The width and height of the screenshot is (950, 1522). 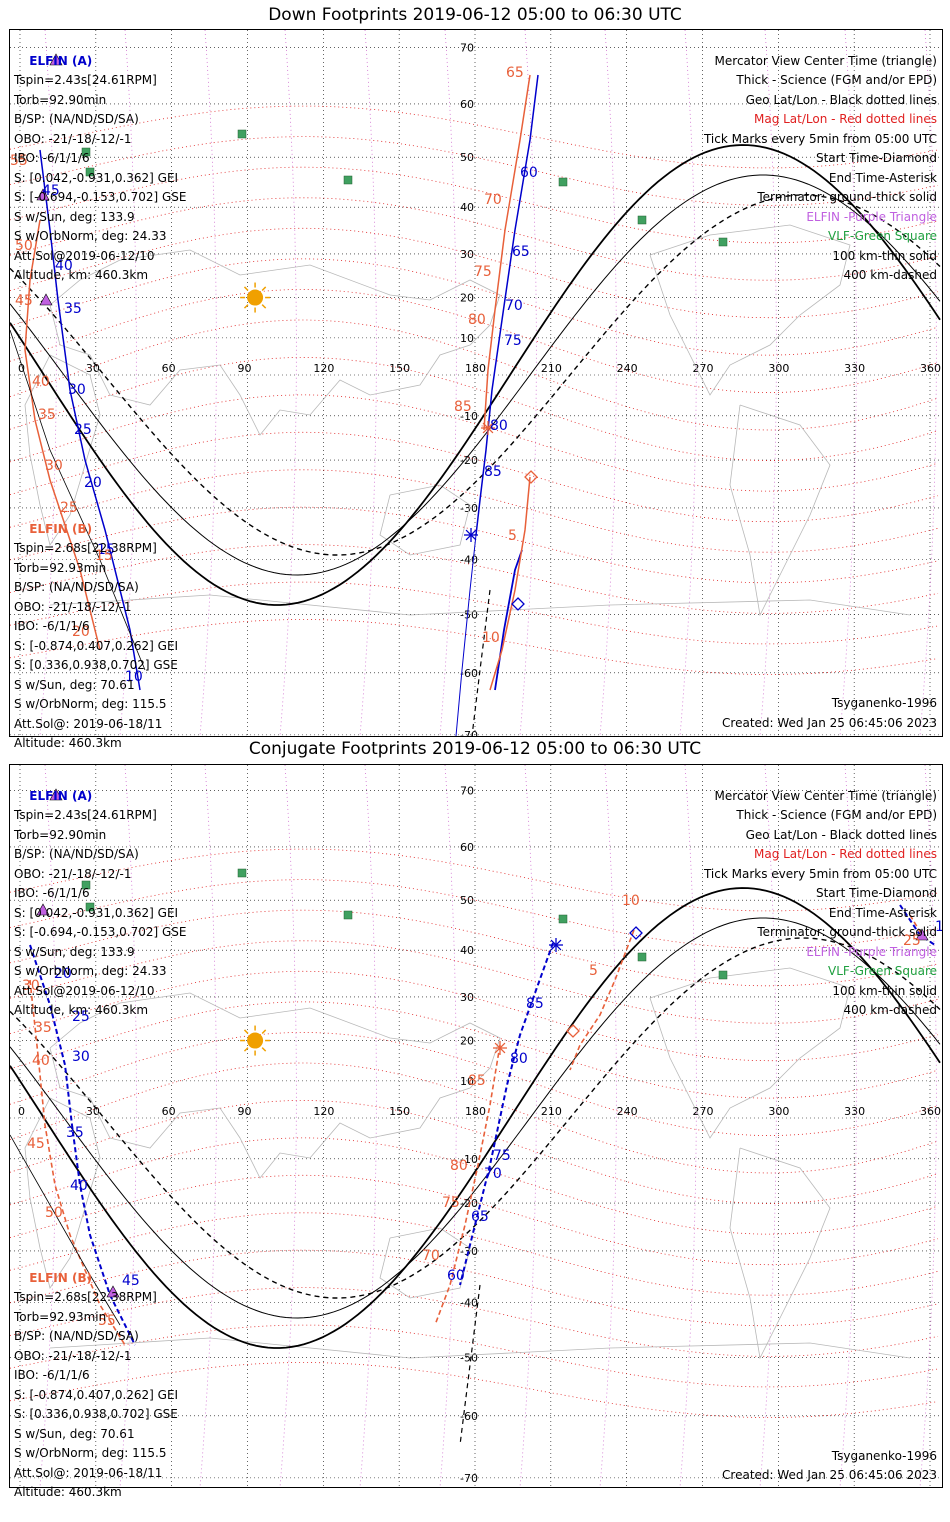 I want to click on track-thin, so click(x=65, y=1230).